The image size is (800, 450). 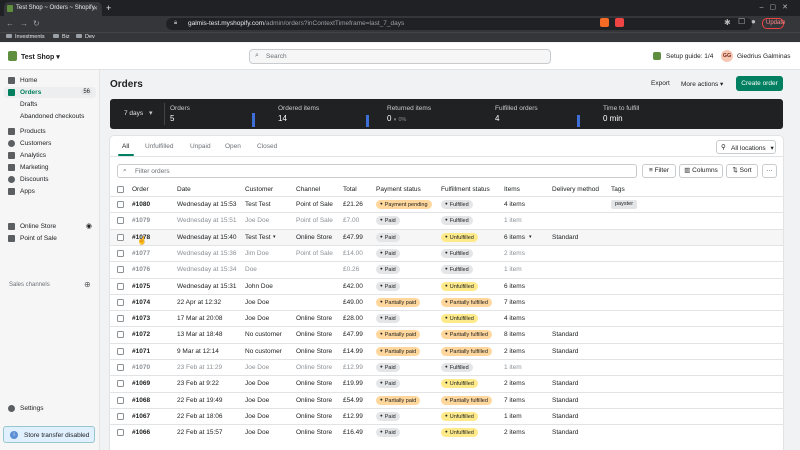 I want to click on col-items: Items, so click(x=512, y=189).